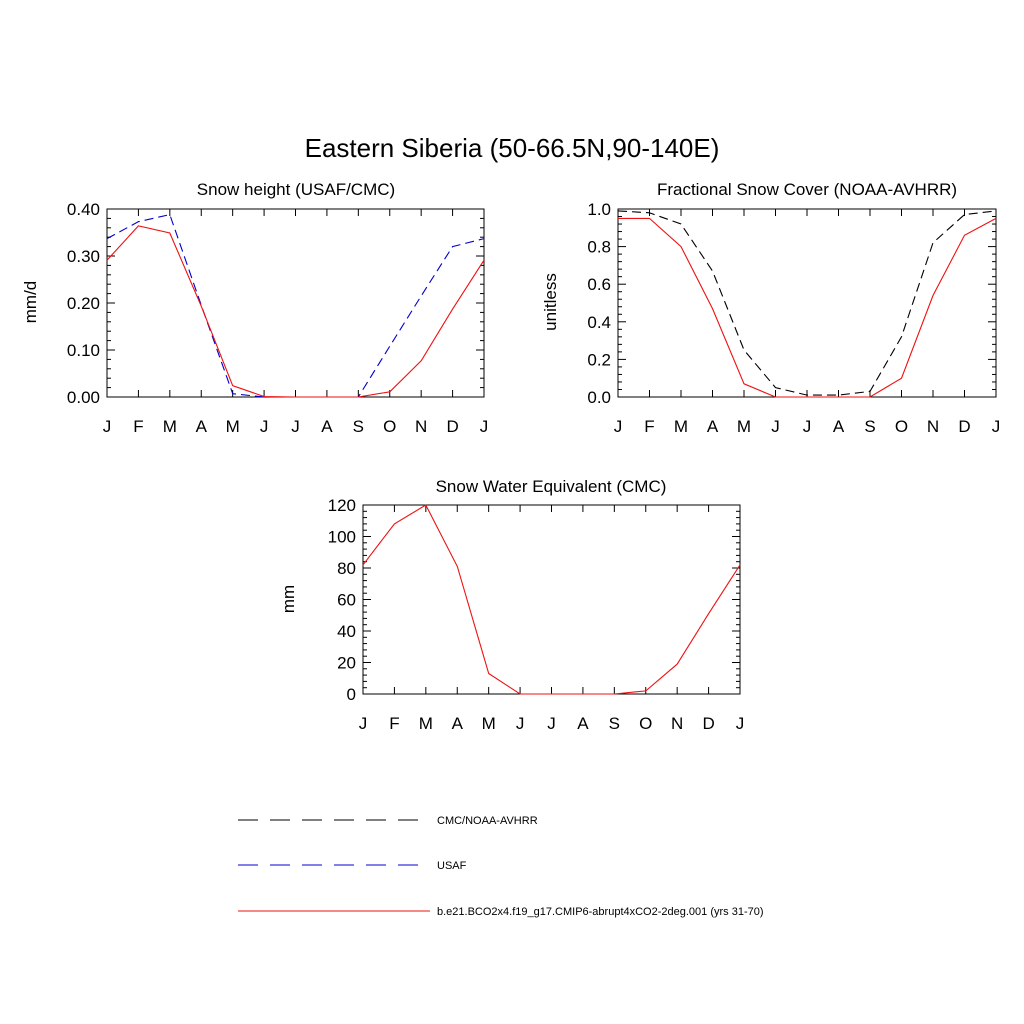 The image size is (1024, 1024). What do you see at coordinates (83, 397) in the screenshot?
I see `y-tick-label: 0.00` at bounding box center [83, 397].